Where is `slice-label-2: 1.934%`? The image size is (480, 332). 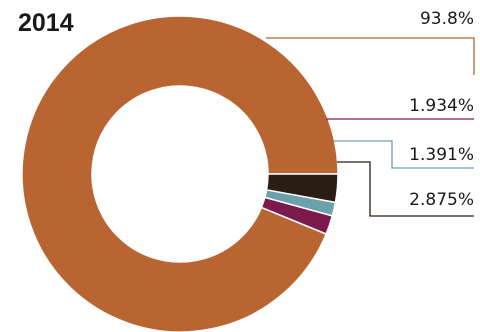
slice-label-2: 1.934% is located at coordinates (441, 106).